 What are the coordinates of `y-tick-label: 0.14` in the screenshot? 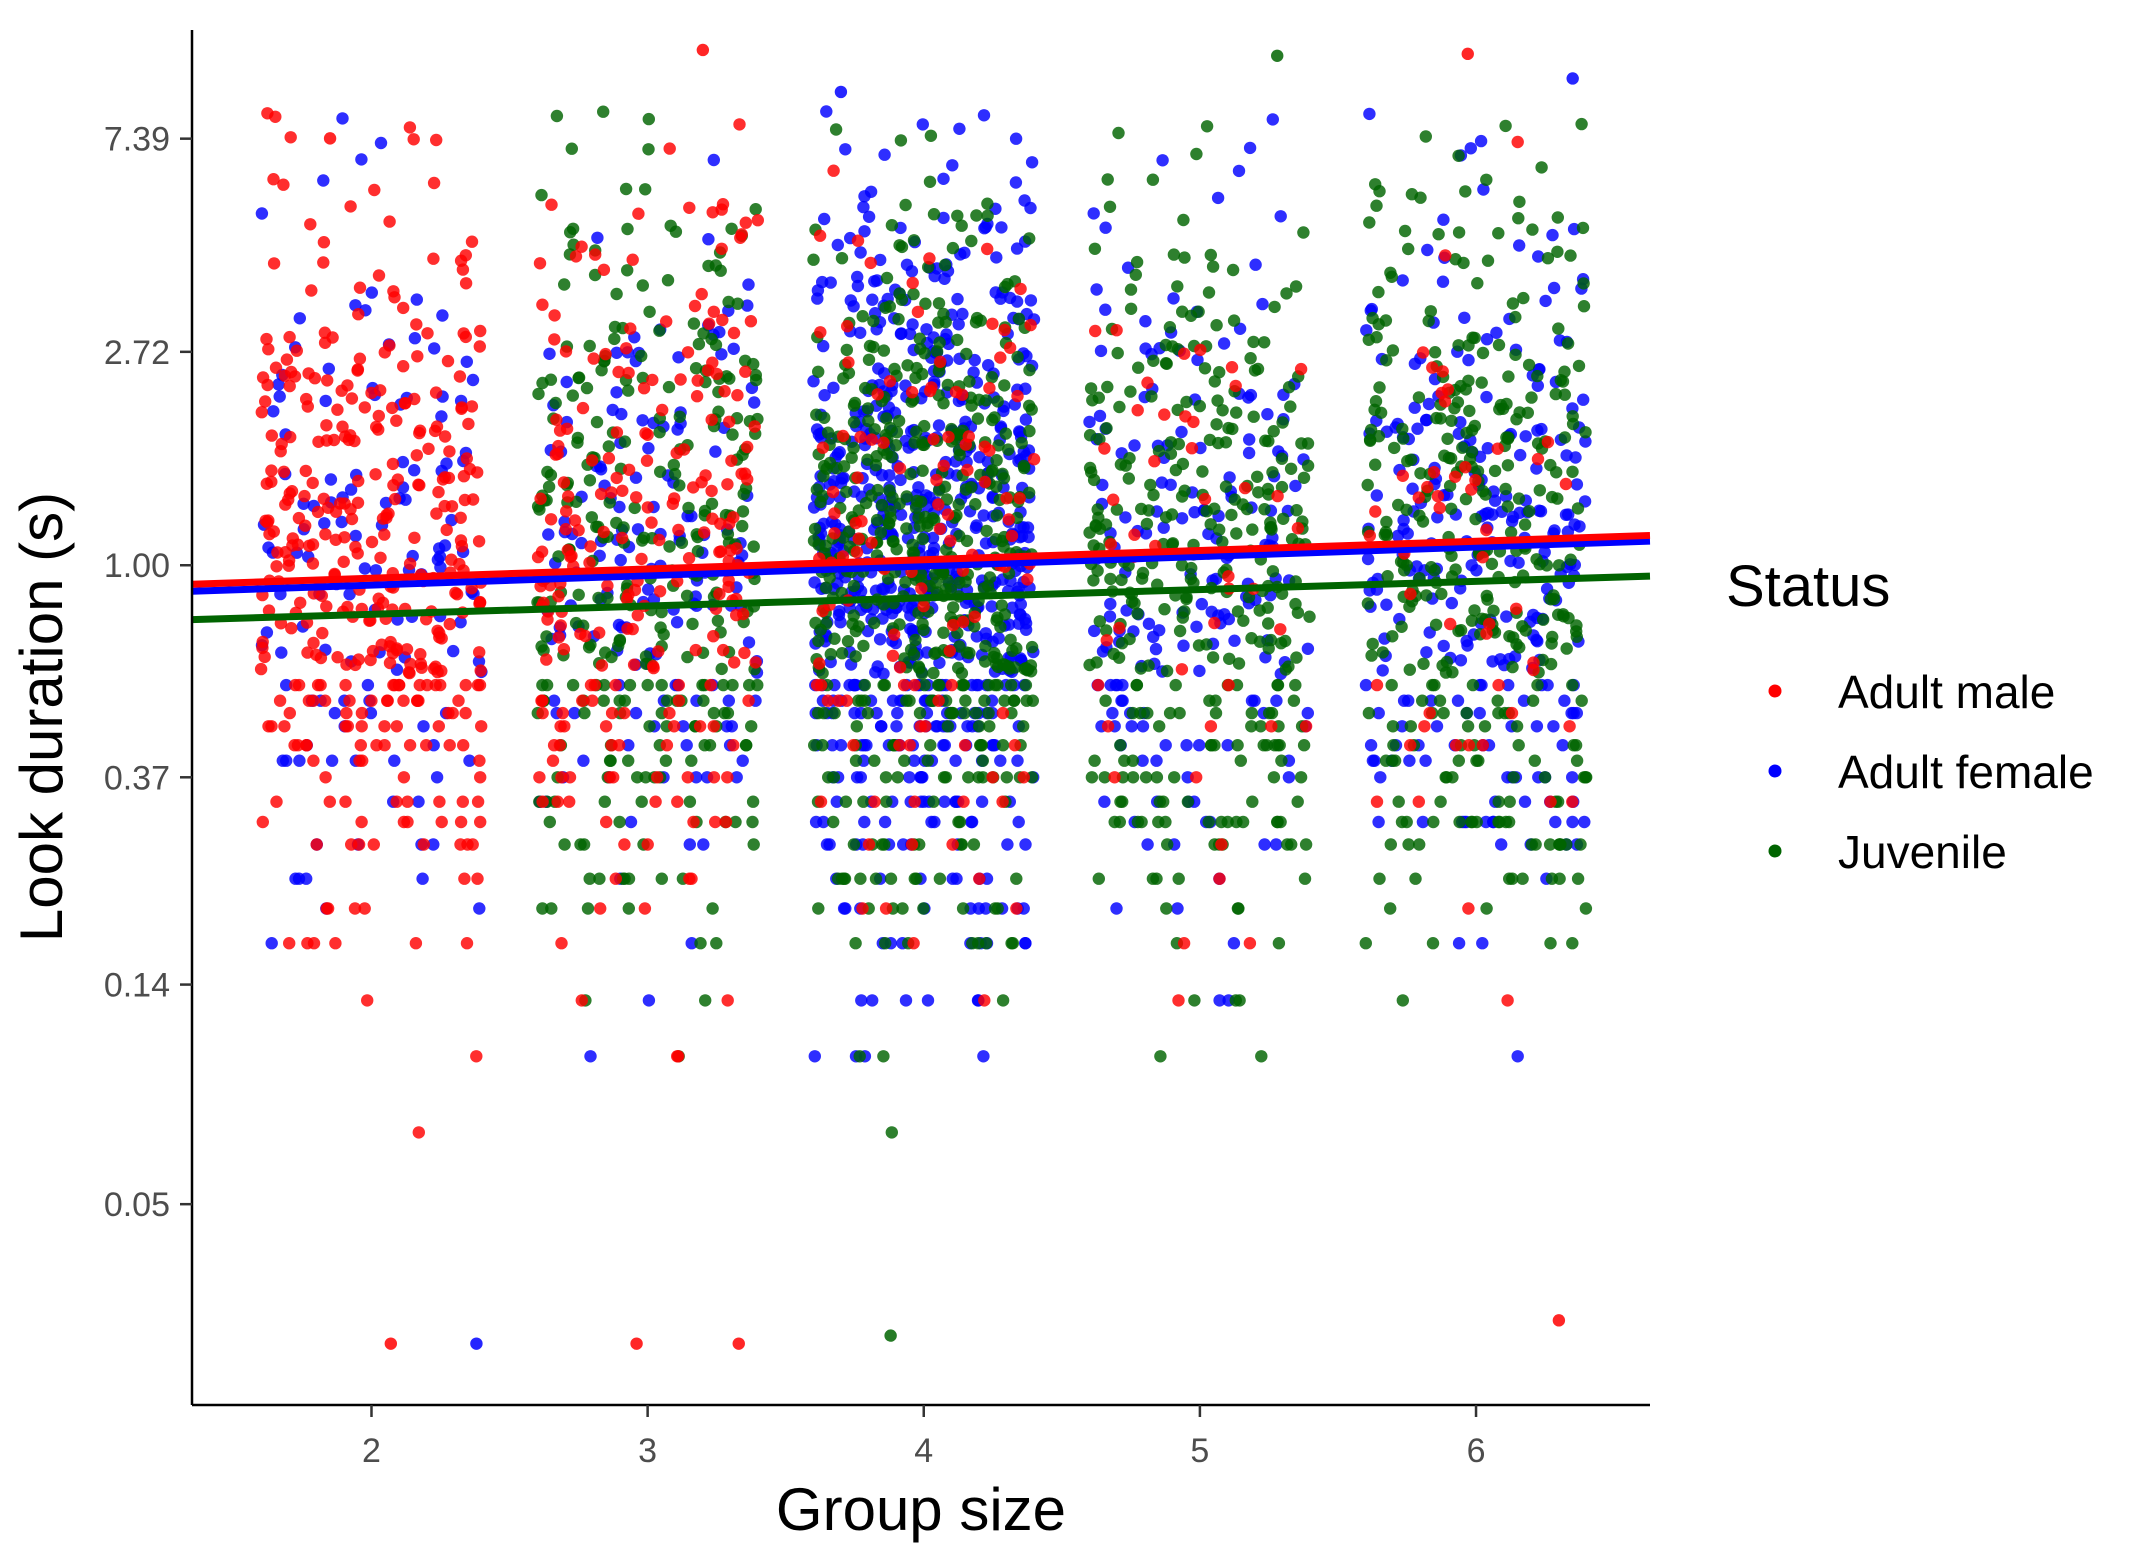 It's located at (137, 986).